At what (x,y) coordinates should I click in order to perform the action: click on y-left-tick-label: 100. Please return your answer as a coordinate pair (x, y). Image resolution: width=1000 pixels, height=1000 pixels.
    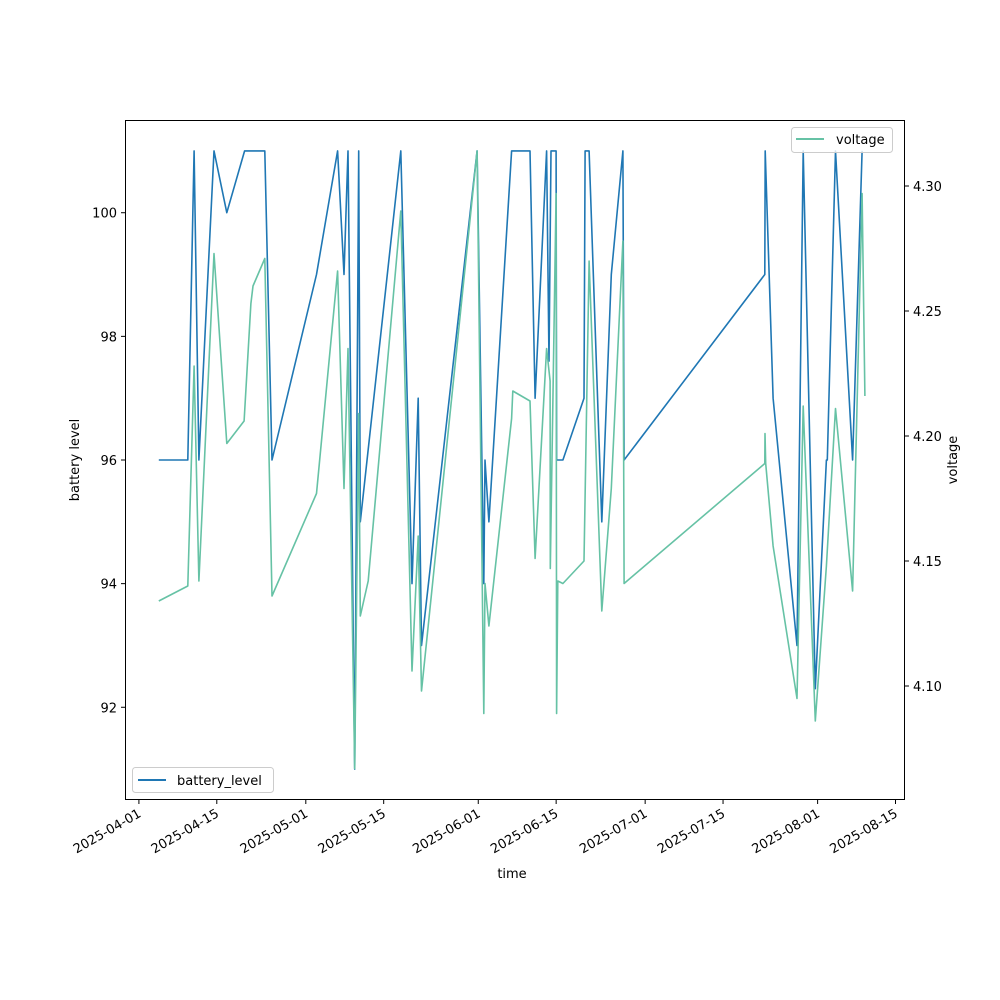
    Looking at the image, I should click on (104, 214).